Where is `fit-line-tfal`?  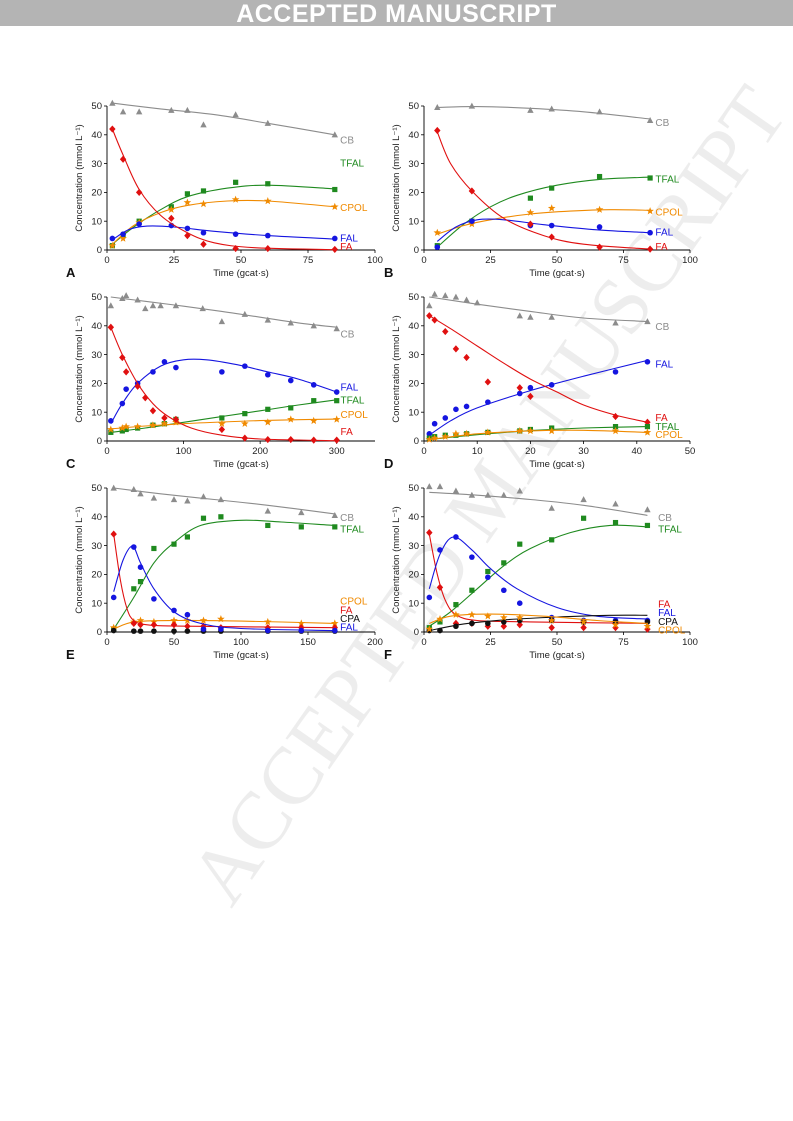 fit-line-tfal is located at coordinates (224, 574).